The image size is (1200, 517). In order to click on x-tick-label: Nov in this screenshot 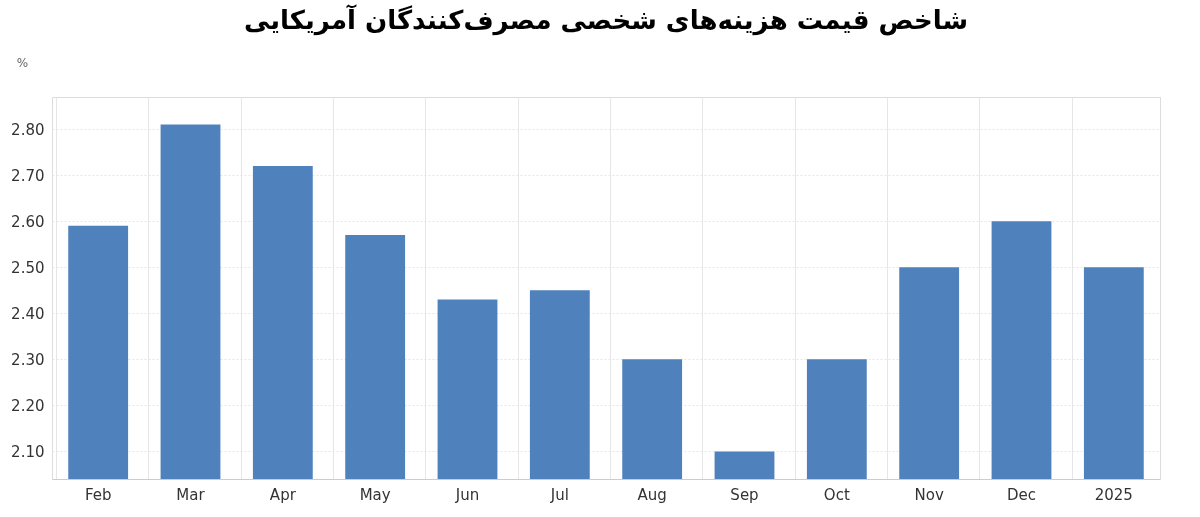, I will do `click(929, 494)`.